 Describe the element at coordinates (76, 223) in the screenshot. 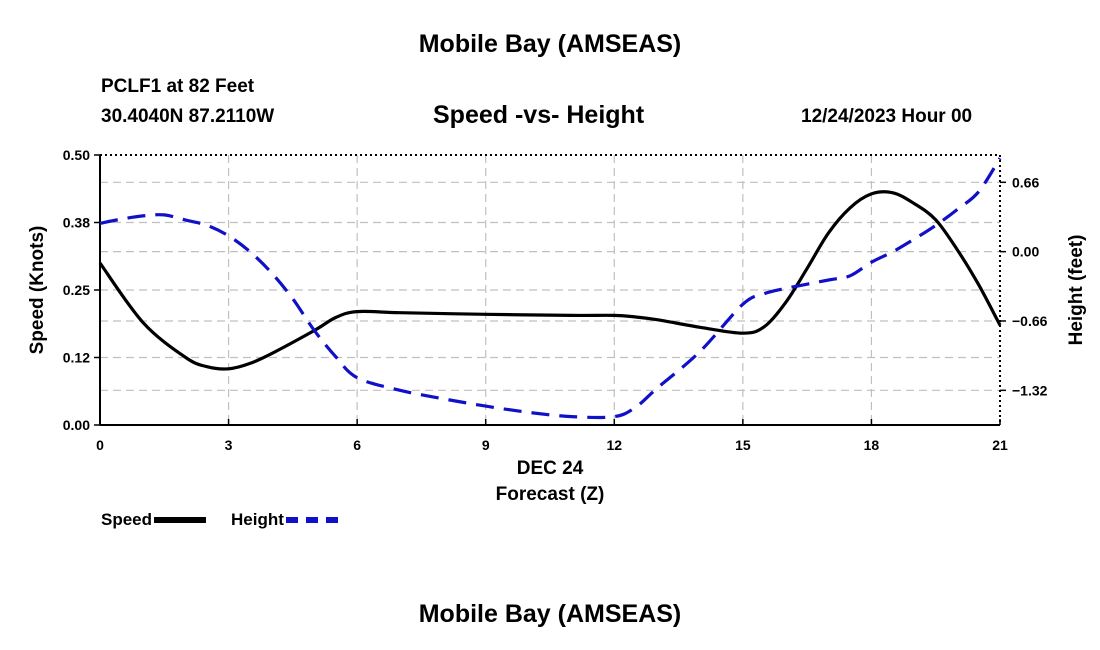

I see `y-left-tick-label: 0.38` at that location.